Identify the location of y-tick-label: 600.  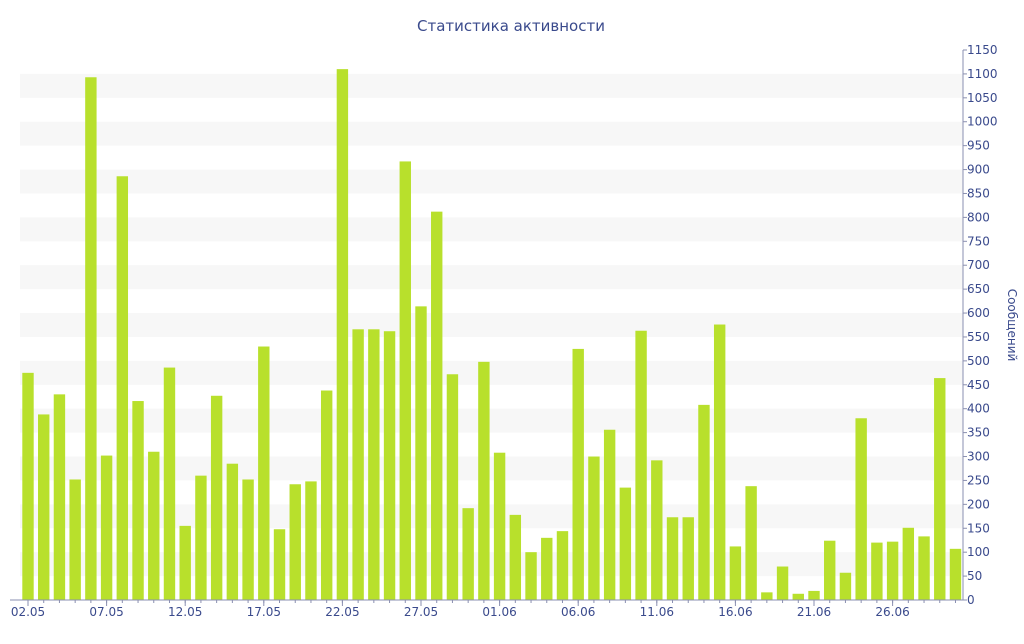
(978, 313).